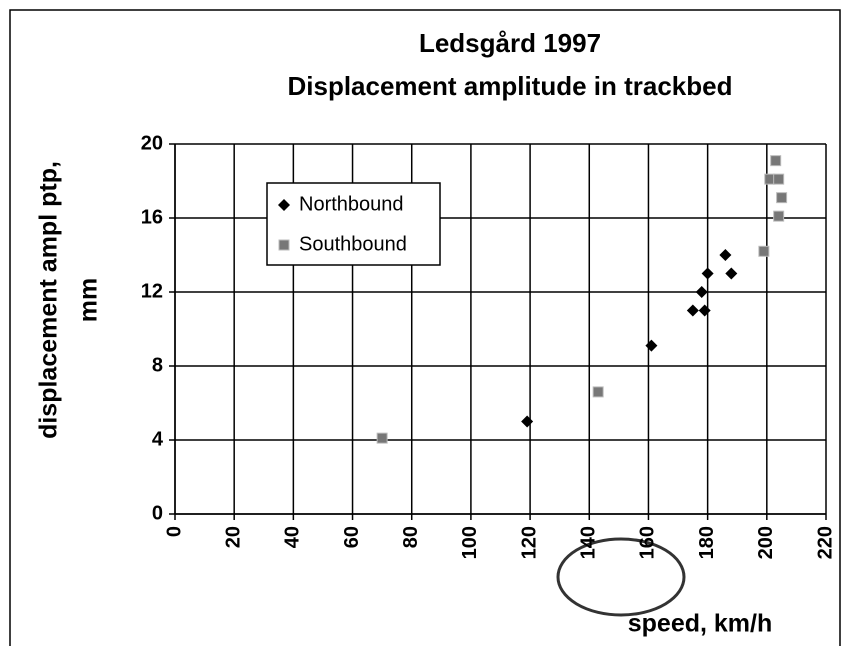 This screenshot has height=646, width=849. What do you see at coordinates (158, 439) in the screenshot?
I see `y-tick-label: 4` at bounding box center [158, 439].